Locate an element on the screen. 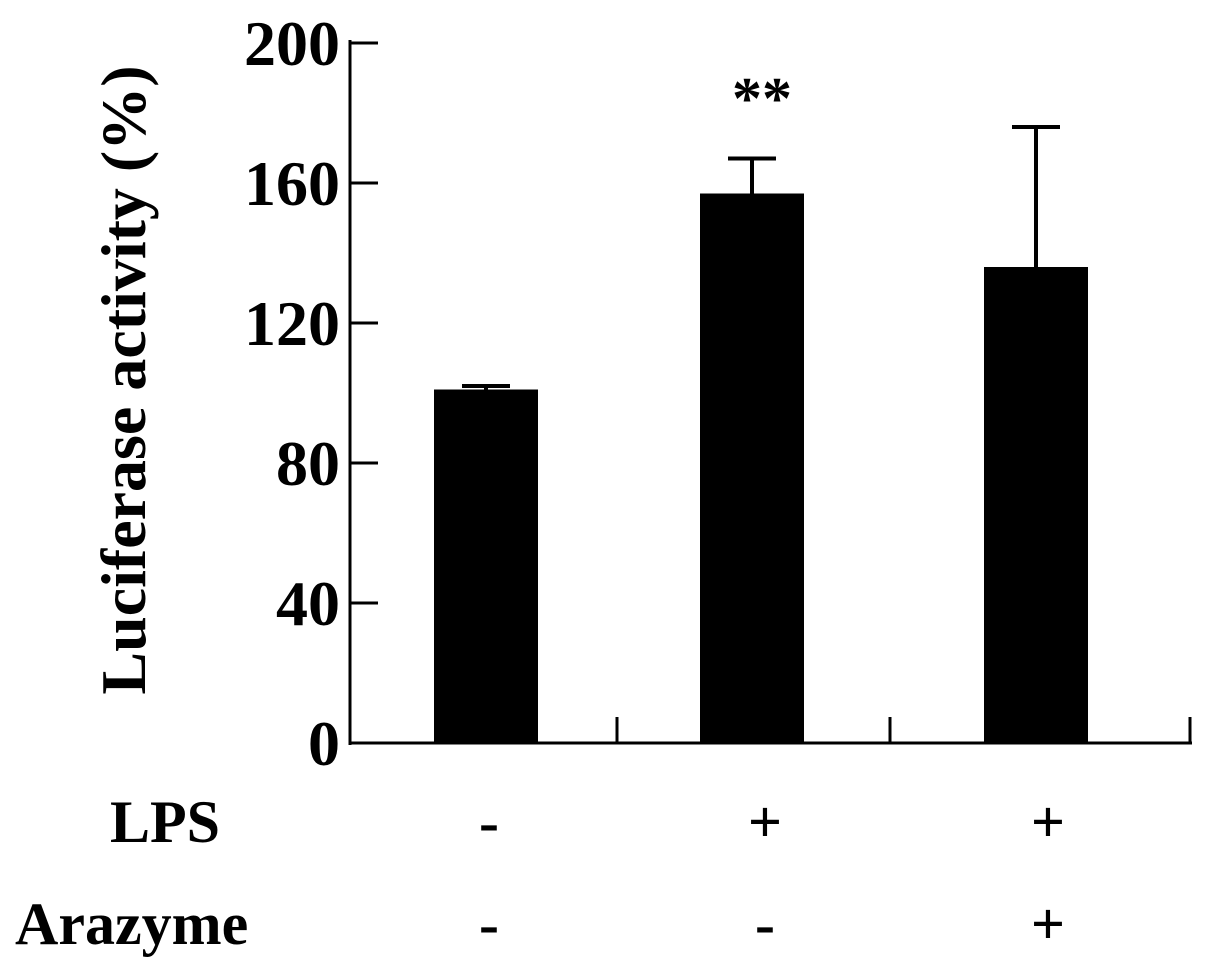 This screenshot has height=974, width=1205. annotations: ** is located at coordinates (762, 99).